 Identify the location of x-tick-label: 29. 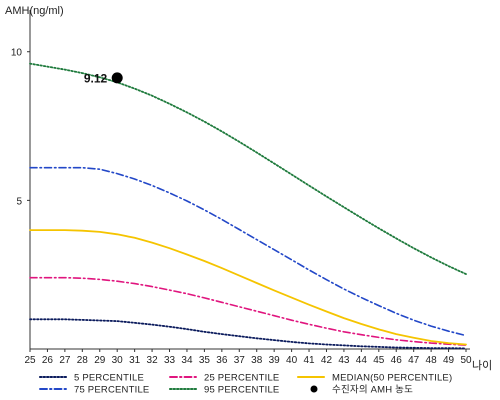
(100, 360).